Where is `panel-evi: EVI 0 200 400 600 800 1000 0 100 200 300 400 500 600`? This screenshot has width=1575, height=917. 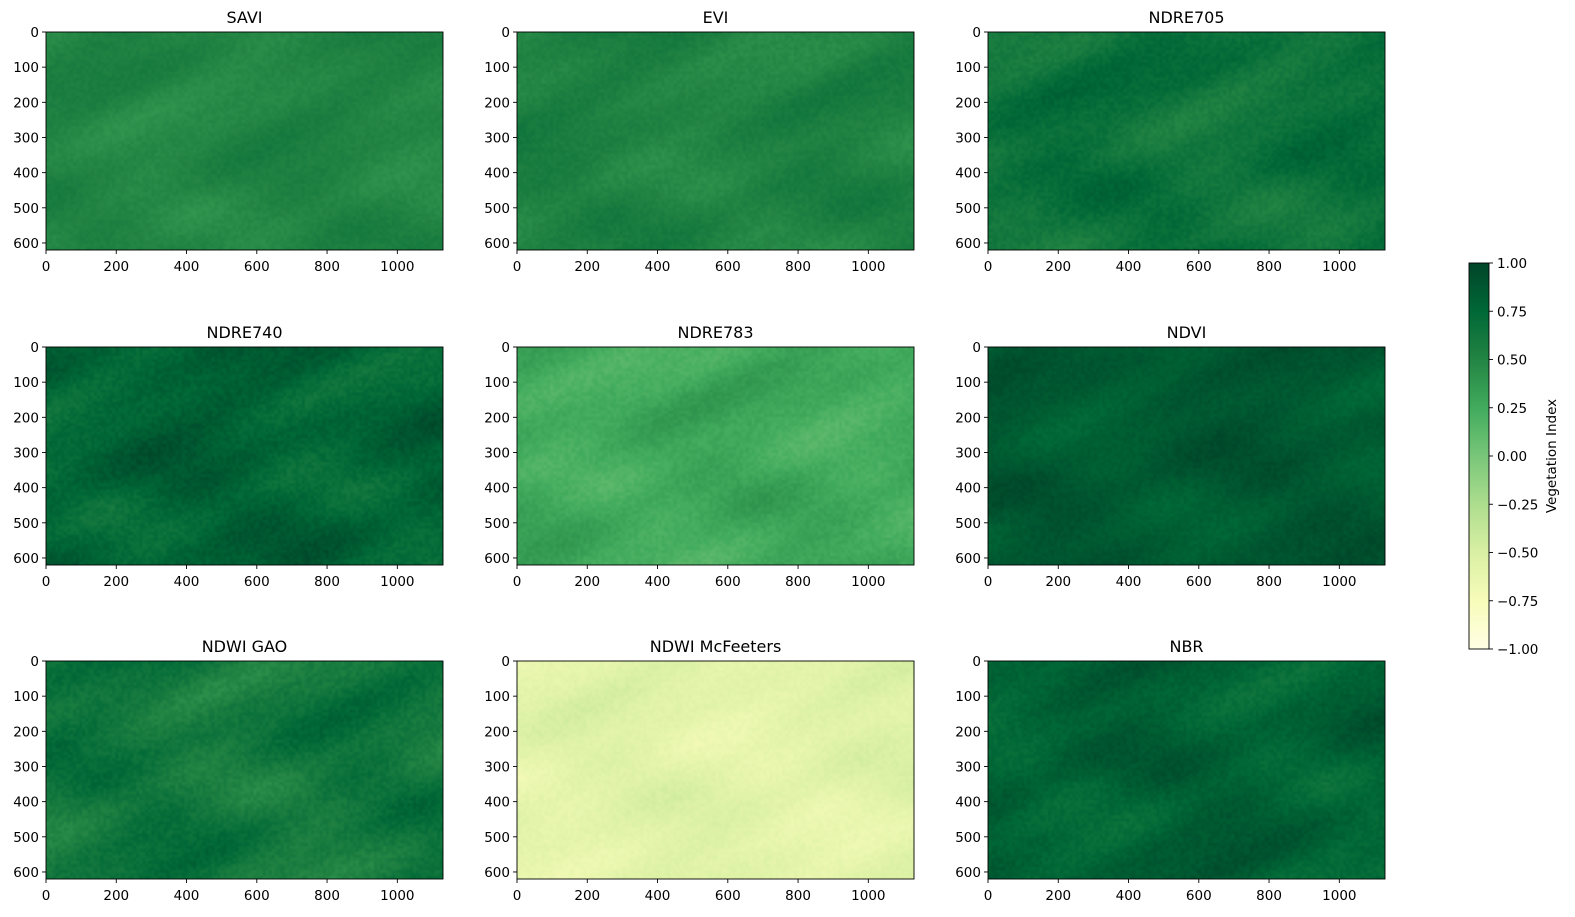
panel-evi: EVI 0 200 400 600 800 1000 0 100 200 300 400 500 600 is located at coordinates (699, 141).